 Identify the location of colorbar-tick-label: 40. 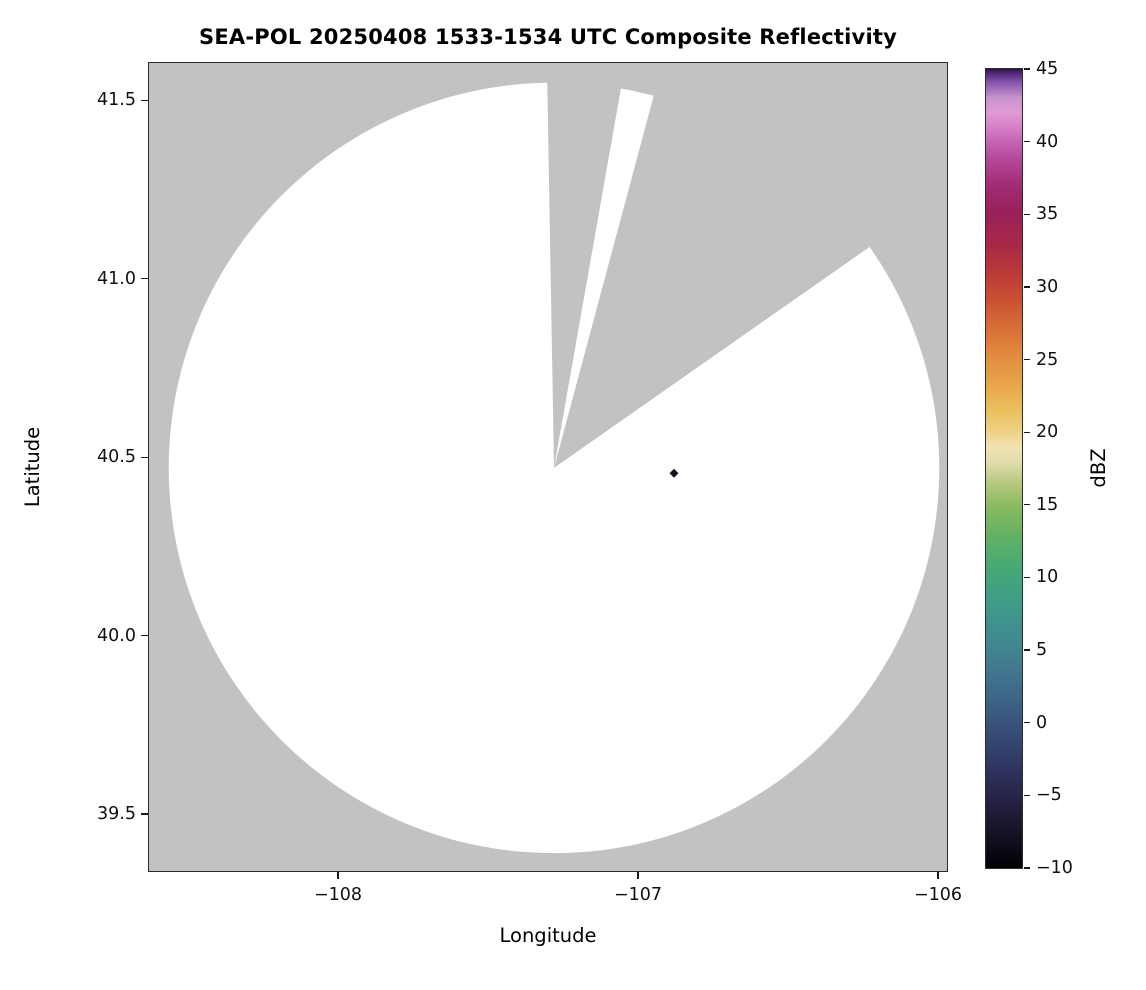
(1047, 141).